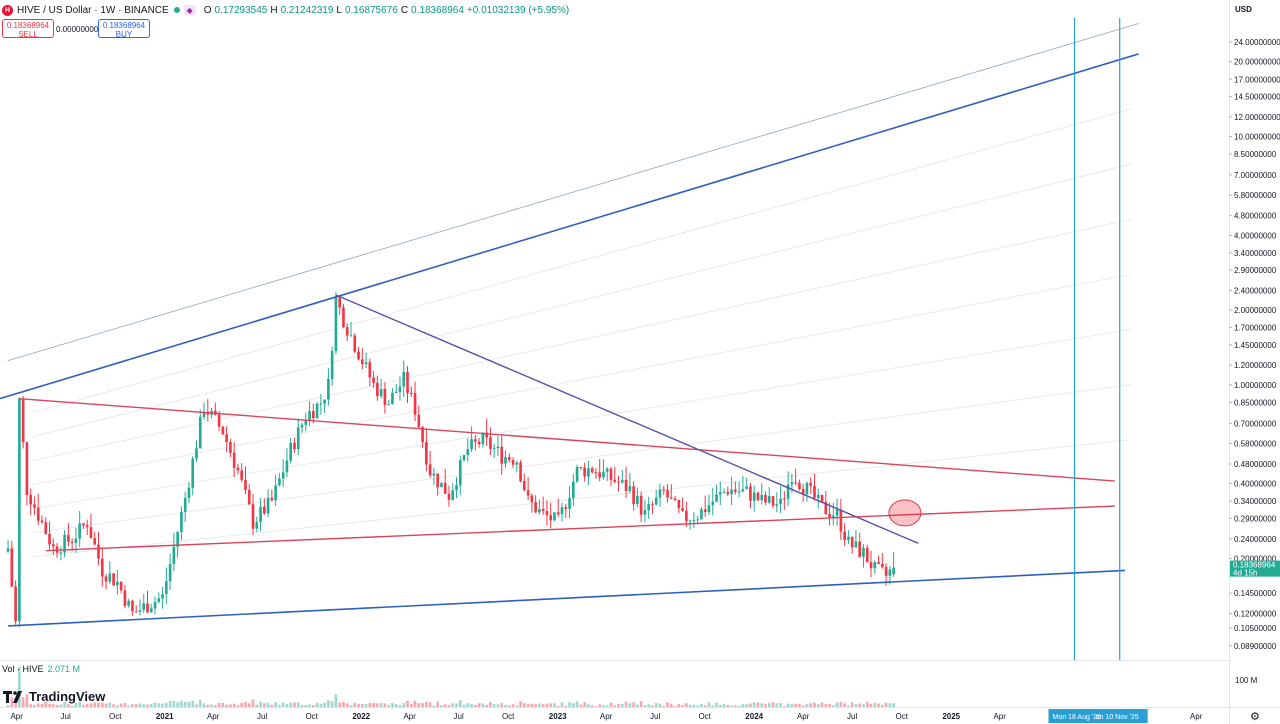 This screenshot has width=1280, height=724. I want to click on ohlc-close: C 0.18368964, so click(432, 10).